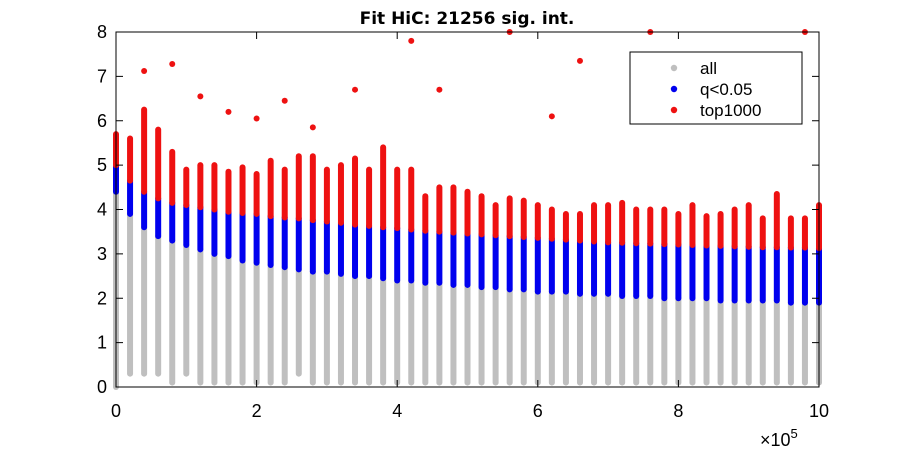 The height and width of the screenshot is (450, 900). I want to click on y-tick-label: 8, so click(102, 32).